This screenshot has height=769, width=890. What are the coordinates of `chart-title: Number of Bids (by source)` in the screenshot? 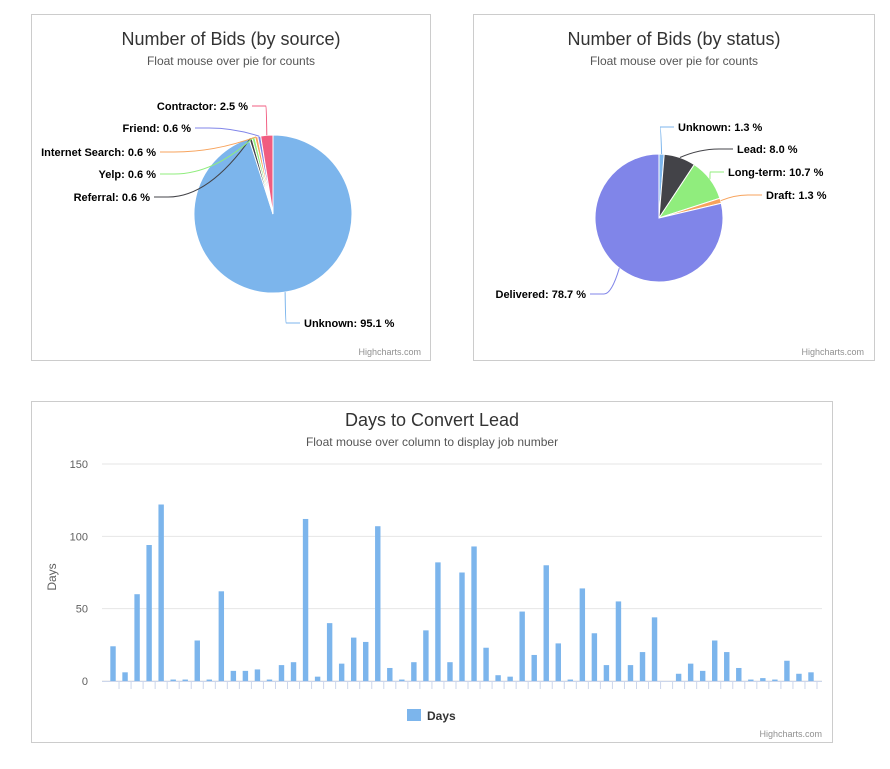 It's located at (230, 39).